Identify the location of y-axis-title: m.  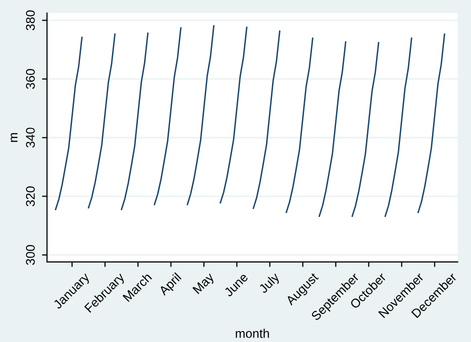
(14, 137).